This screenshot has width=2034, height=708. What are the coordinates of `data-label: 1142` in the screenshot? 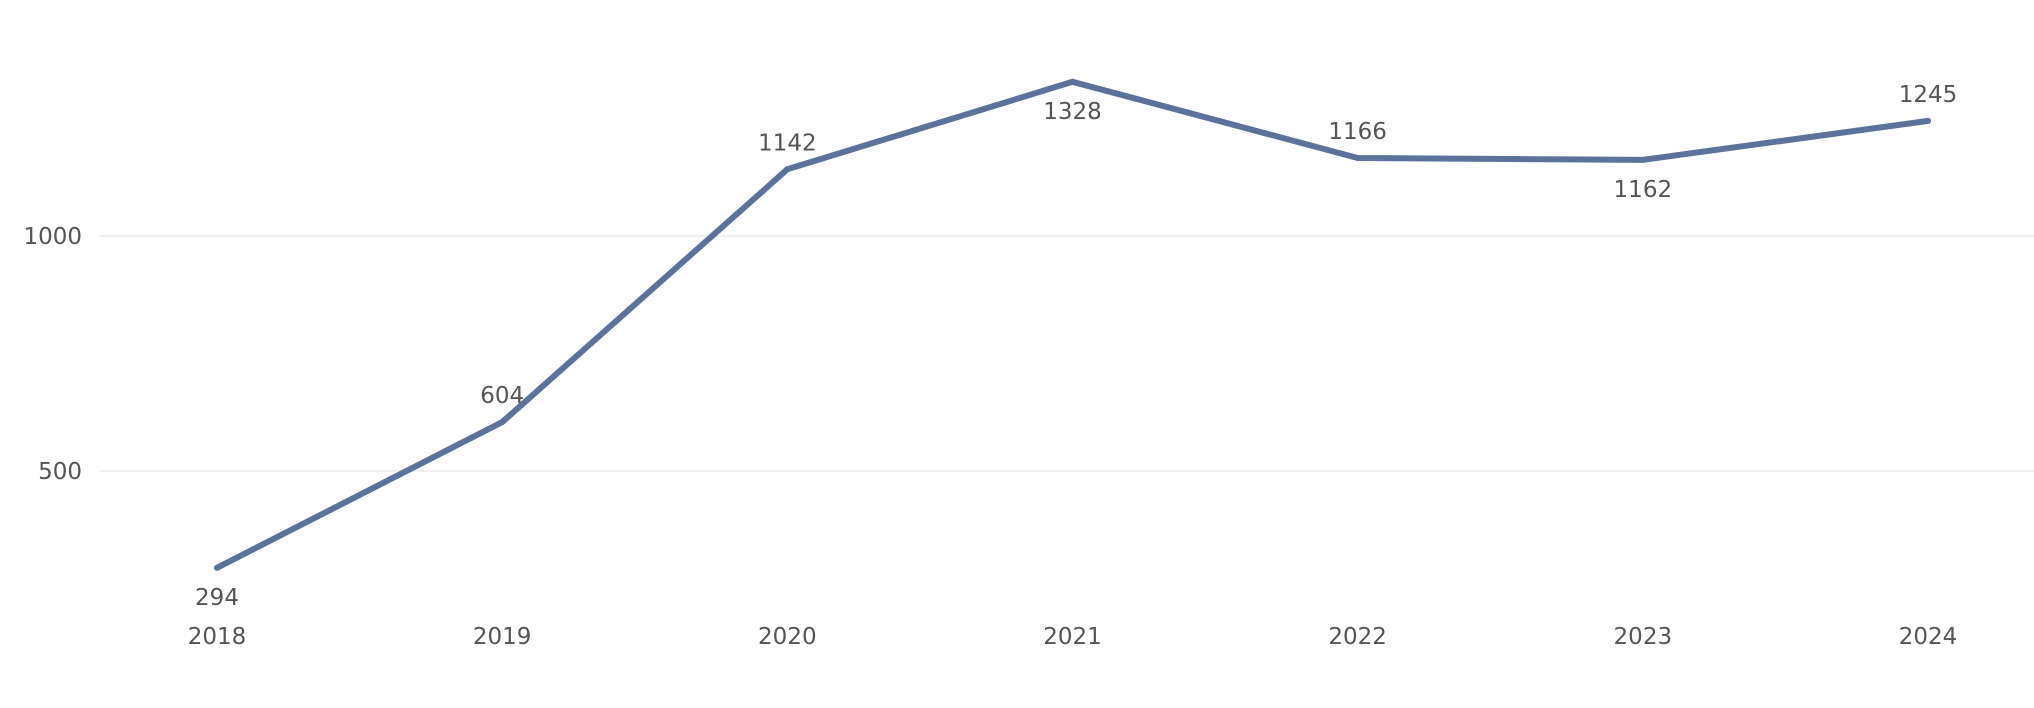 It's located at (787, 143).